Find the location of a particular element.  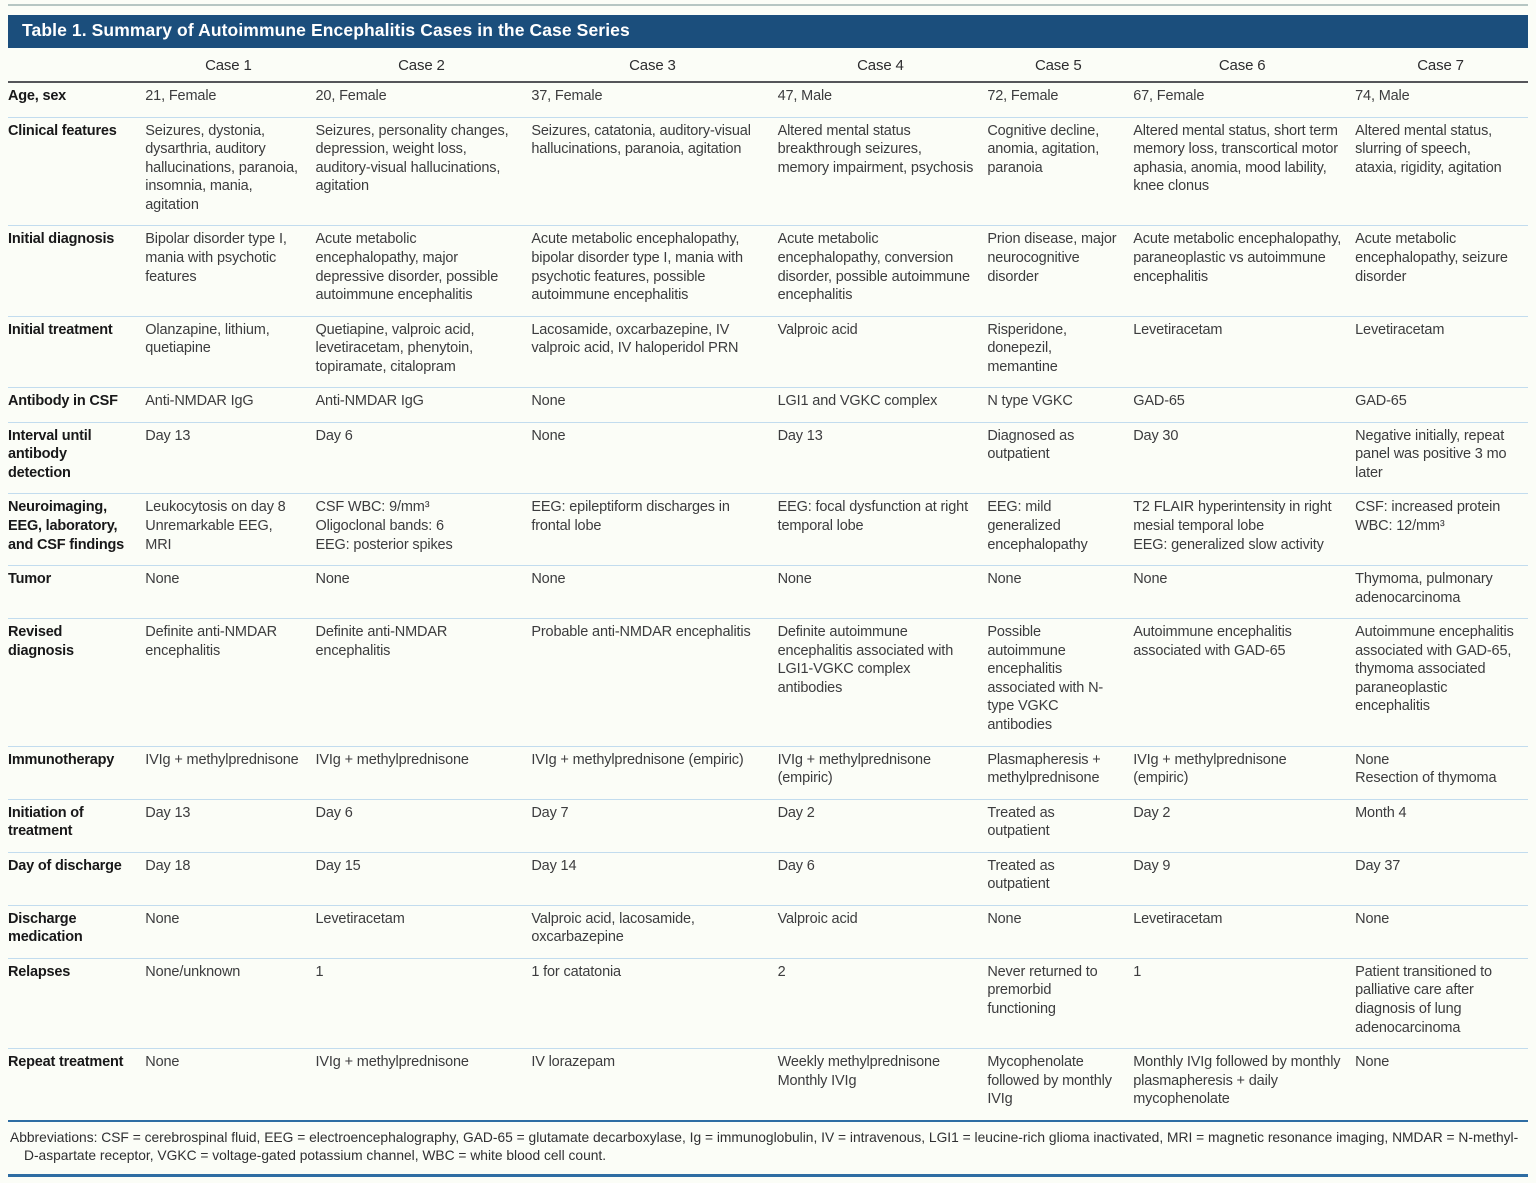

row-label: Revised diagnosis is located at coordinates (76, 682).